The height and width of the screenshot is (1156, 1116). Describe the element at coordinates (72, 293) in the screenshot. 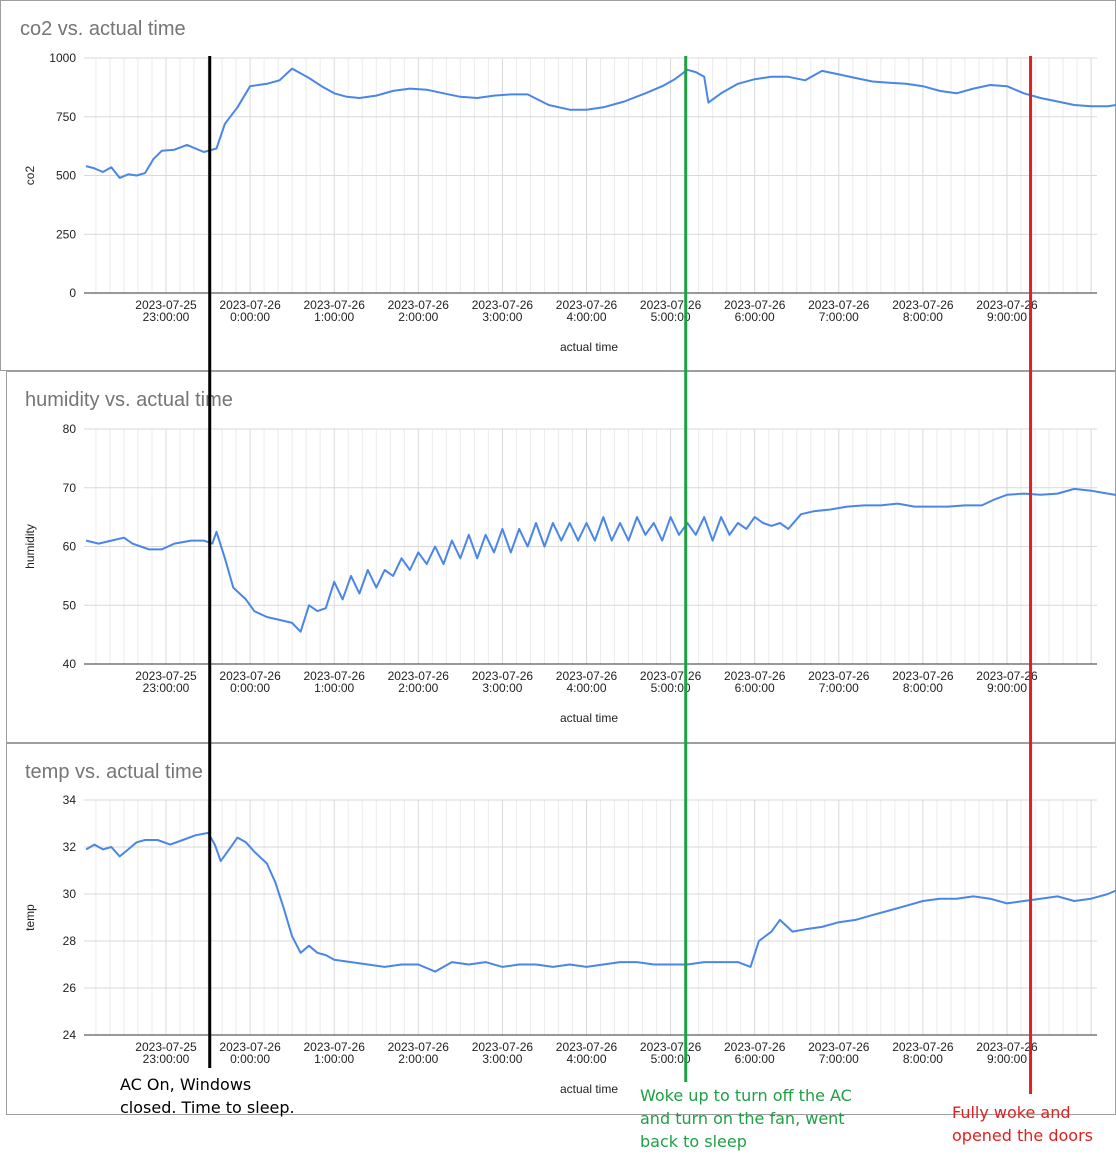

I see `y-tick-label: 0` at that location.